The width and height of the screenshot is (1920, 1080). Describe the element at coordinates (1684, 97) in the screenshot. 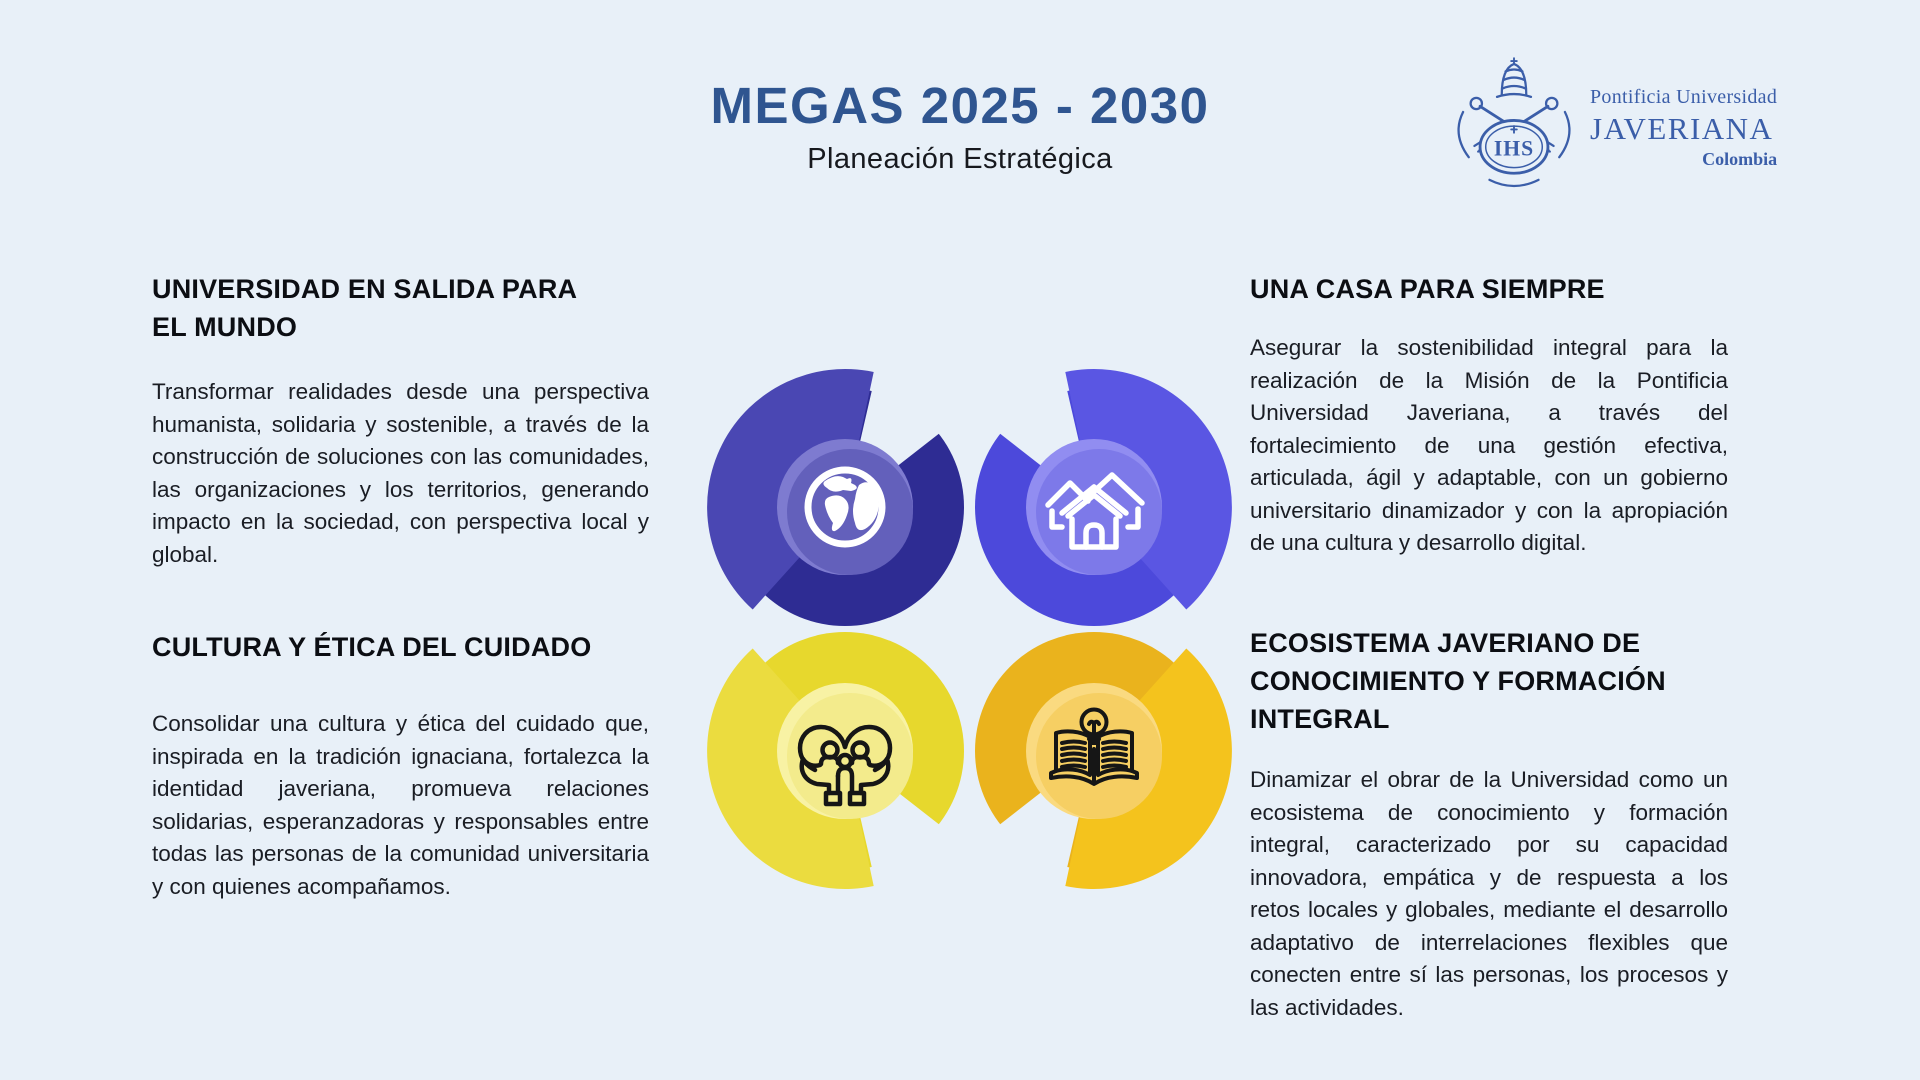

I see `logo-line-pontificia: Pontificia Universidad` at that location.